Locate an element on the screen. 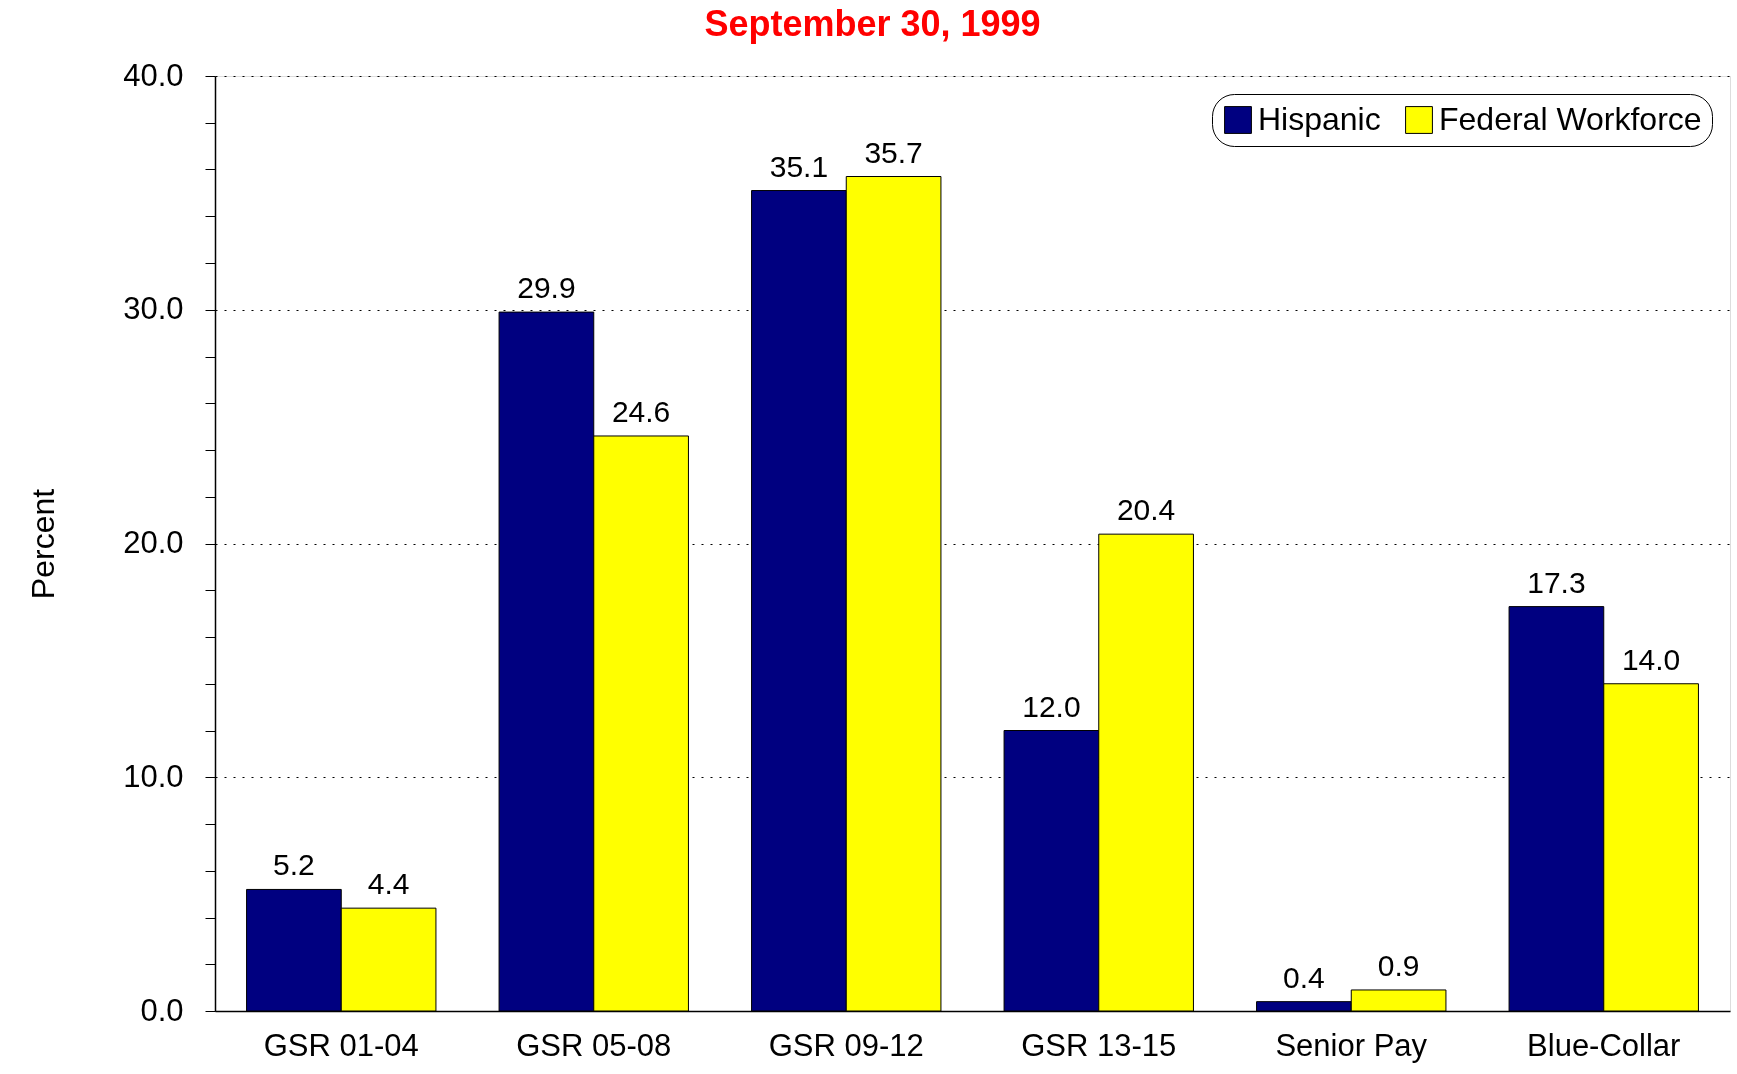 This screenshot has height=1074, width=1737. x-tick-label: GSR 09-12 is located at coordinates (846, 1045).